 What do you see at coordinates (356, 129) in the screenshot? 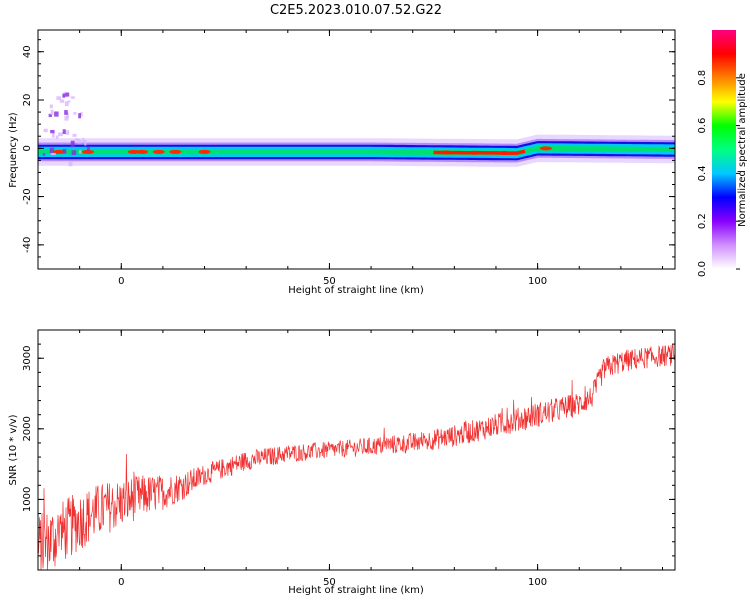
I see `spectrogram-area` at bounding box center [356, 129].